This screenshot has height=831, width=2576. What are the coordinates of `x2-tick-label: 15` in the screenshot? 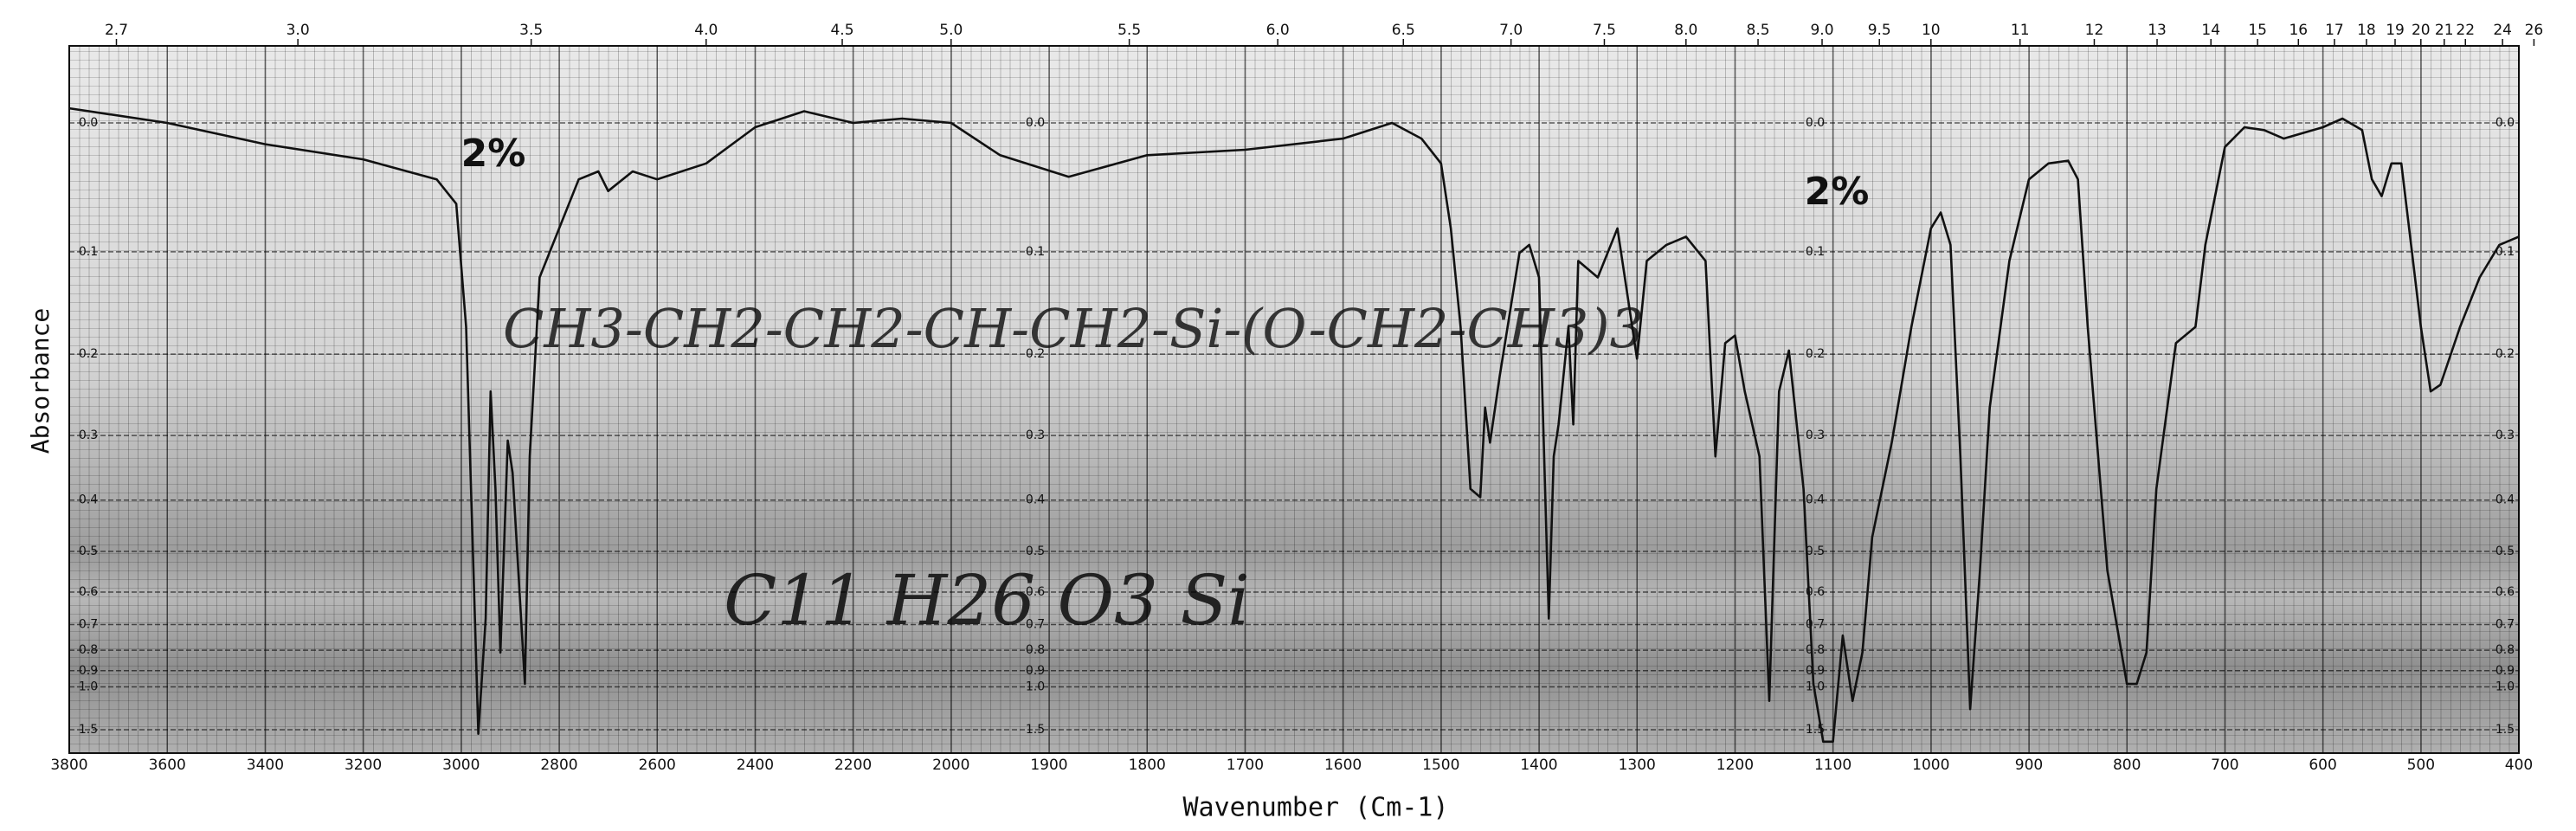 It's located at (2257, 30).